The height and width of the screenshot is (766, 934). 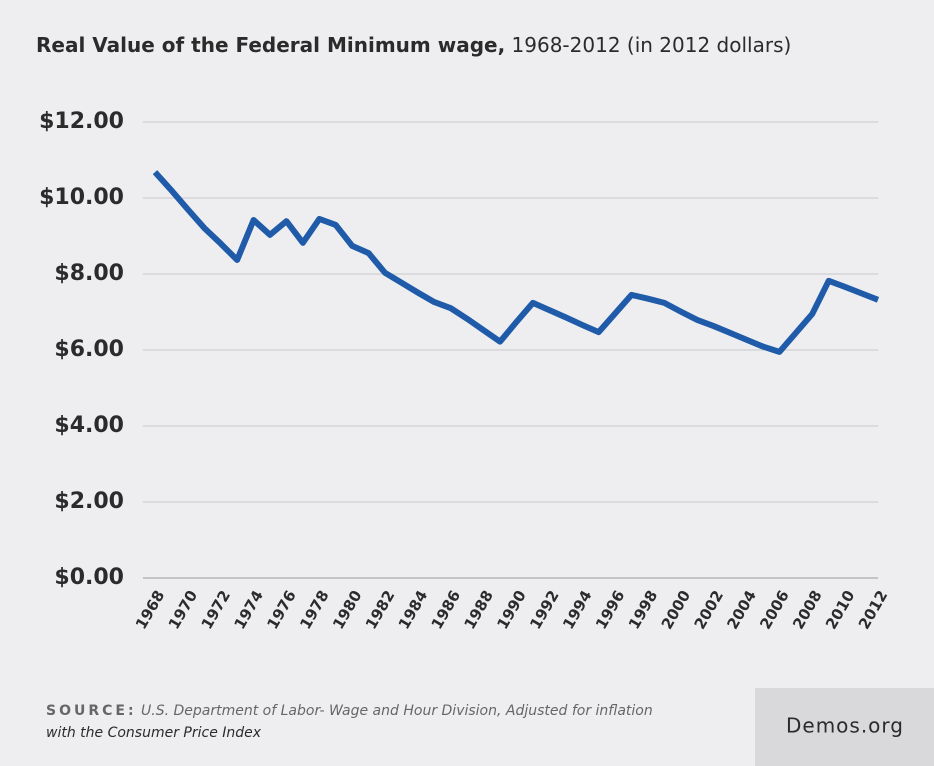 What do you see at coordinates (81, 121) in the screenshot?
I see `y-tick-label: $12.00` at bounding box center [81, 121].